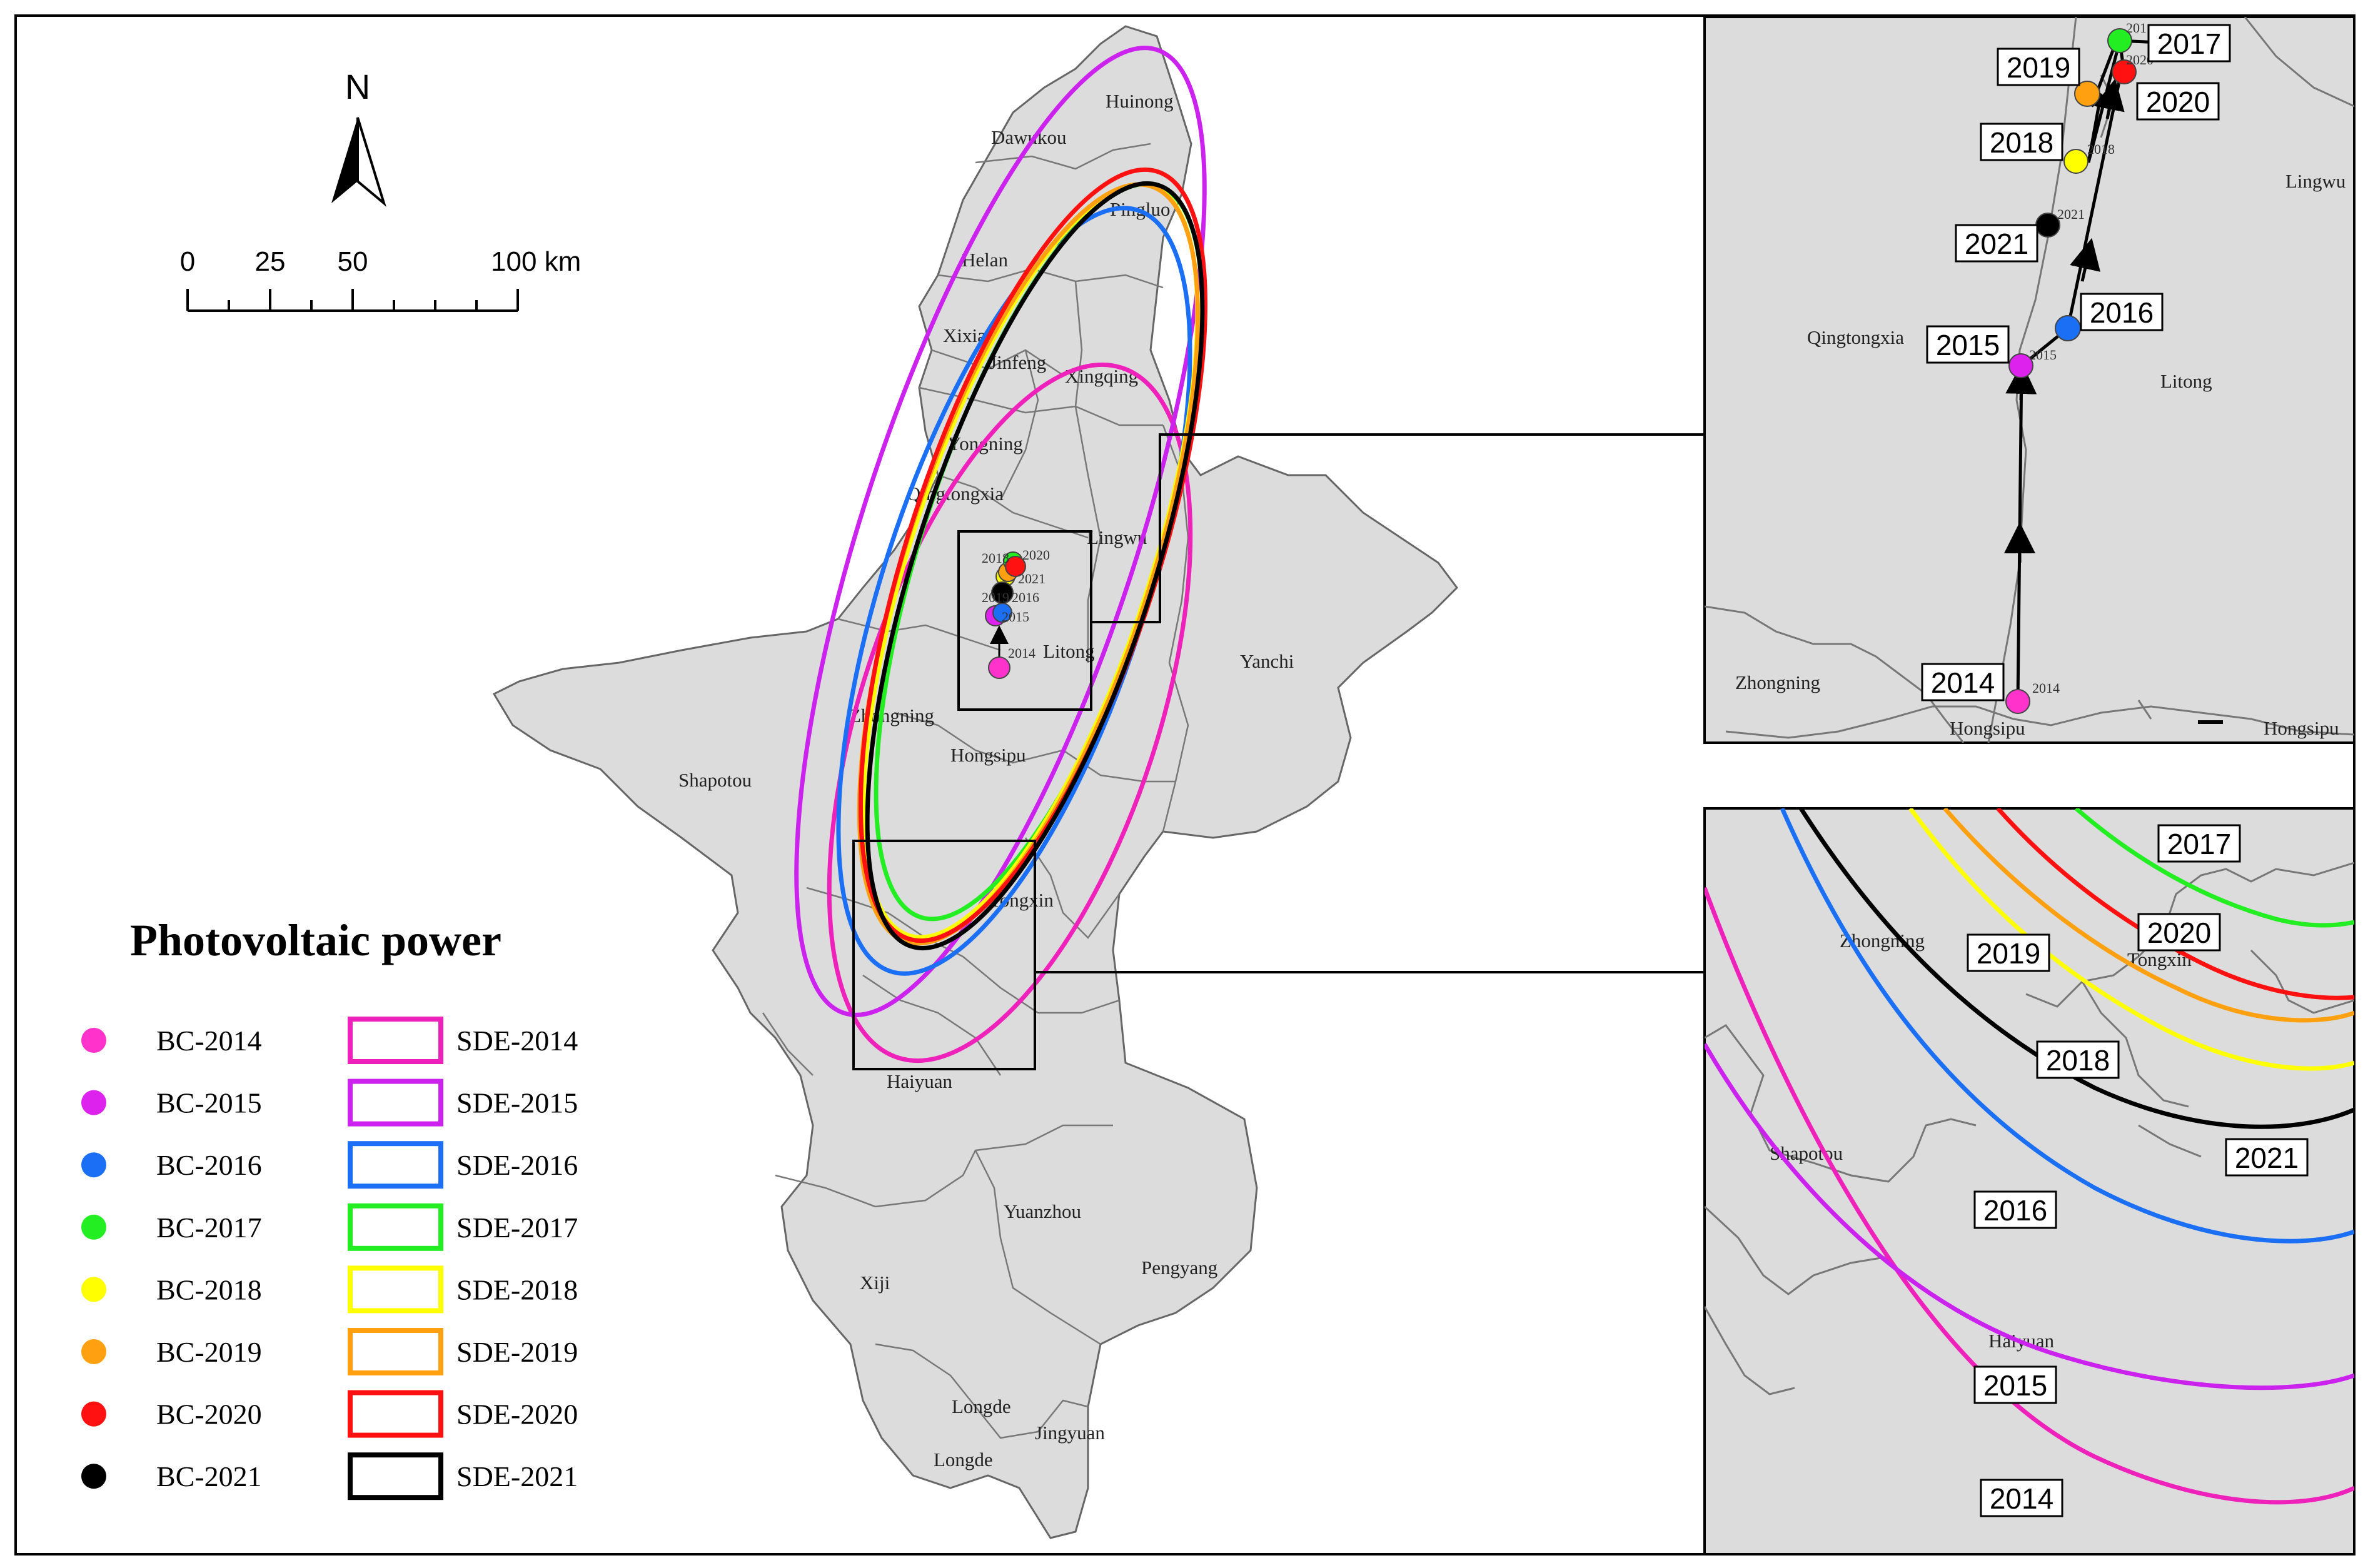 The width and height of the screenshot is (2368, 1568). Describe the element at coordinates (1025, 597) in the screenshot. I see `year-mark: 2016` at that location.